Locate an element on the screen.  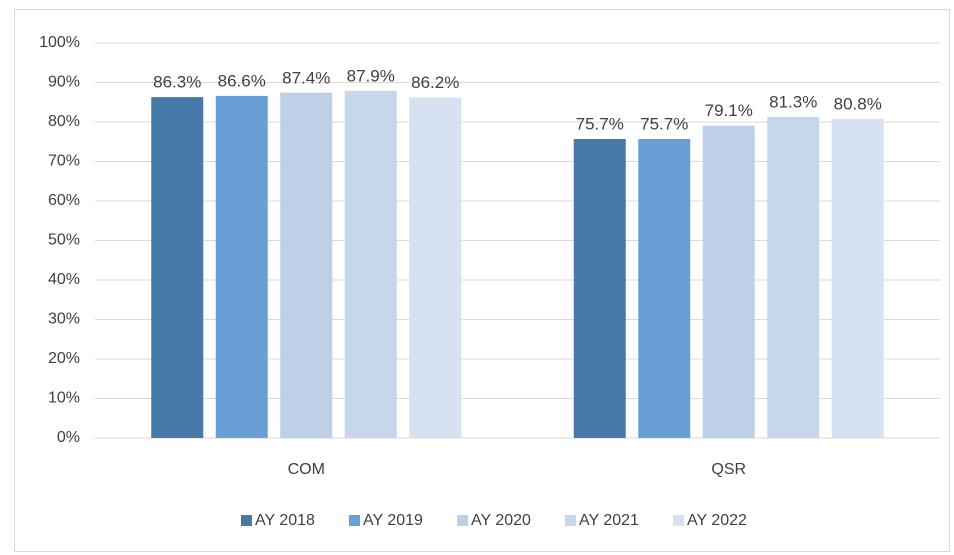
y-tick-label: 70% is located at coordinates (64, 161).